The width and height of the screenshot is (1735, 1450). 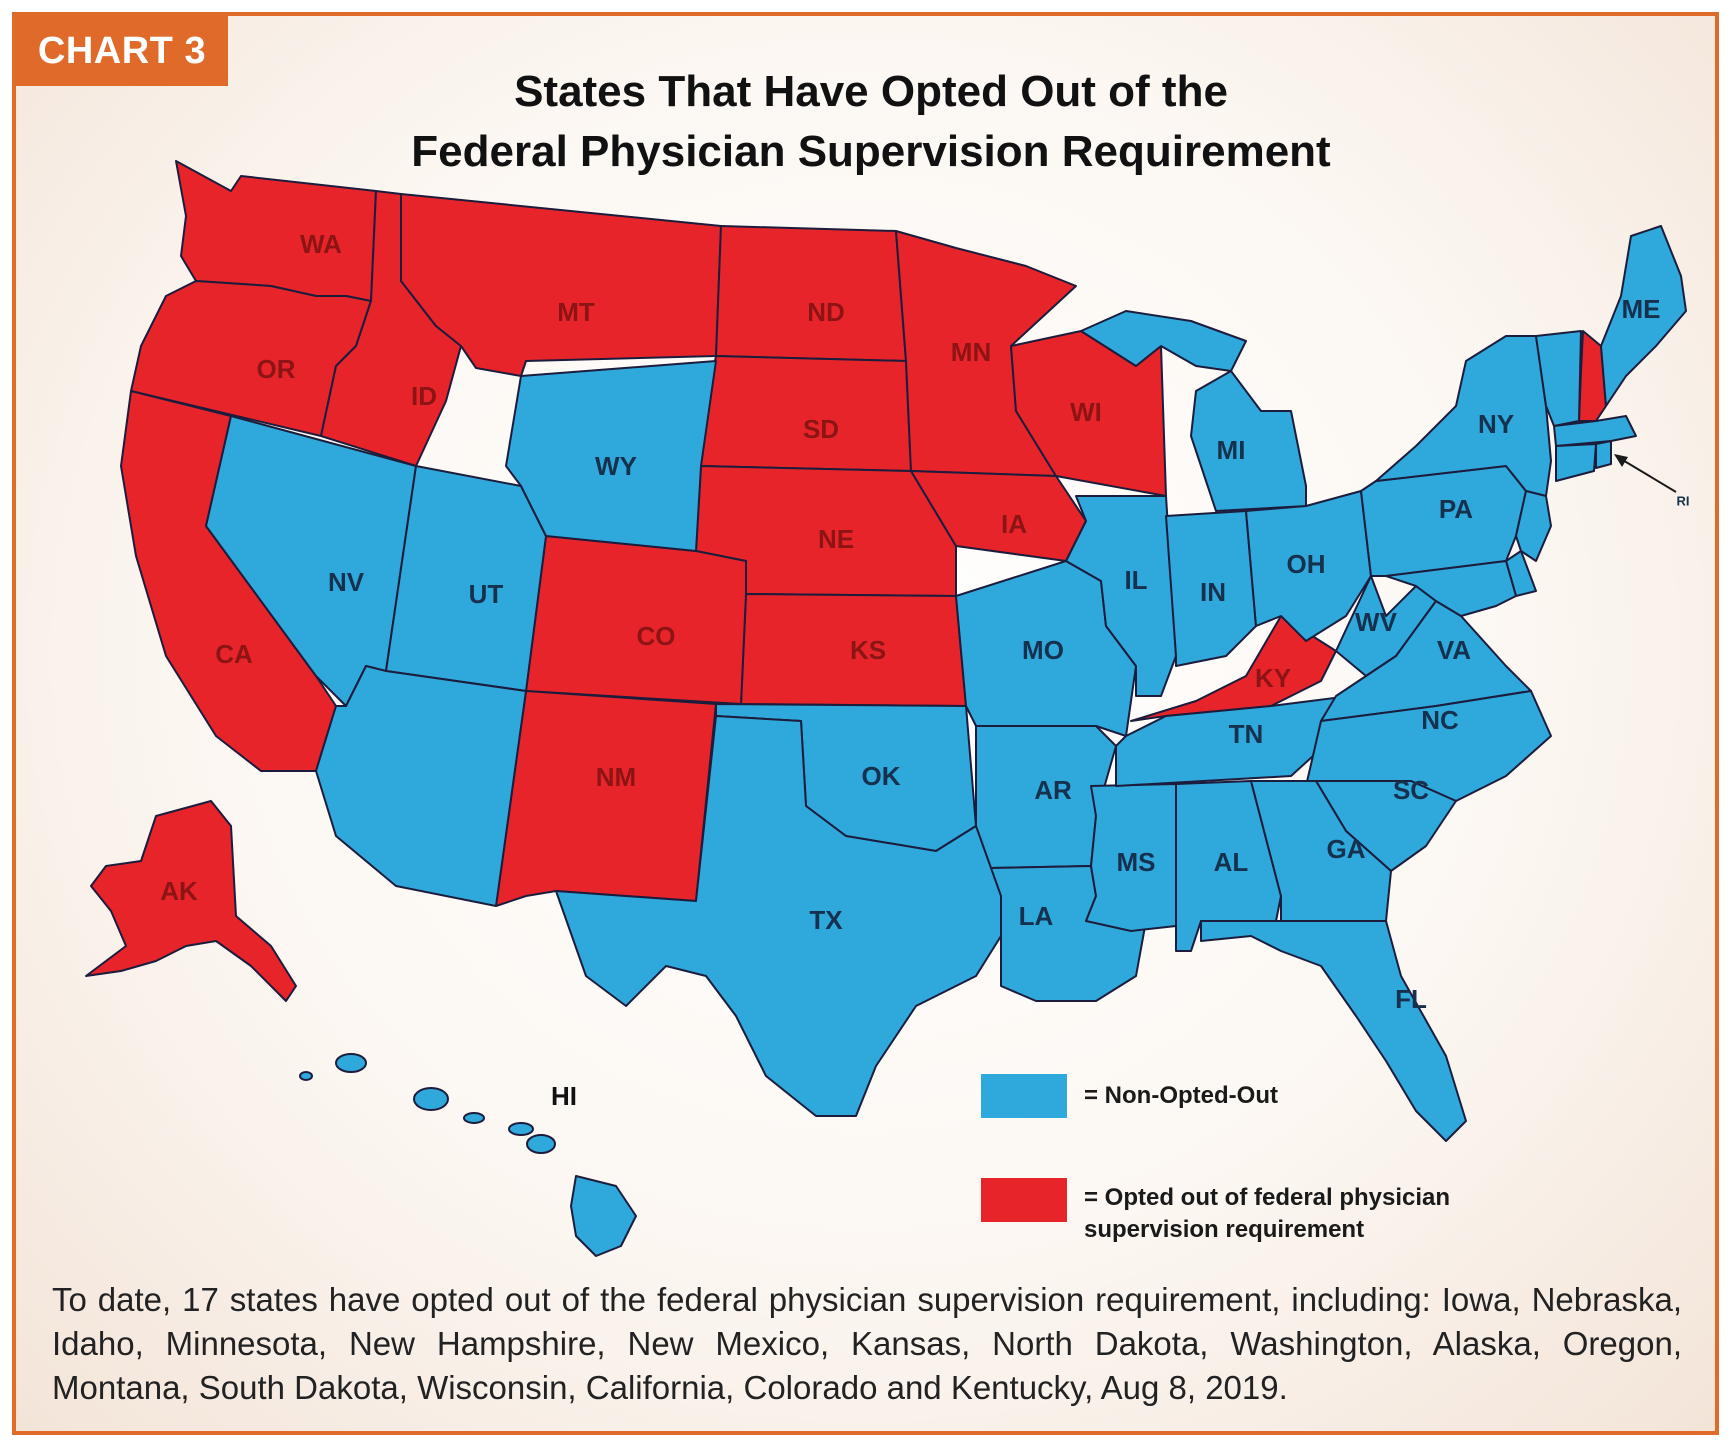 What do you see at coordinates (1273, 678) in the screenshot?
I see `state-label-ky: KY` at bounding box center [1273, 678].